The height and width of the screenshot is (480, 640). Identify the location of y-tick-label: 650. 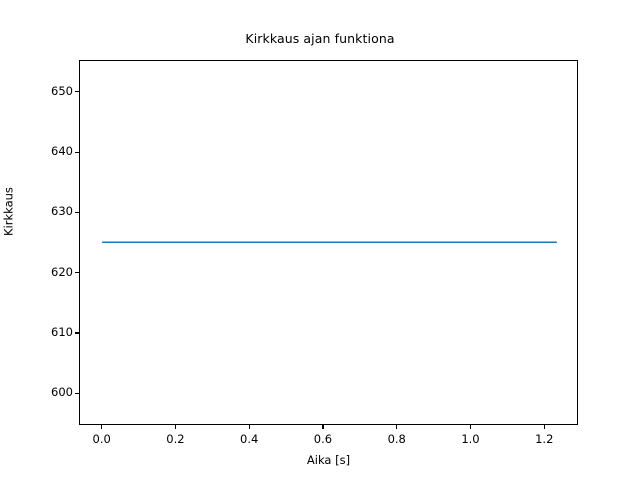
(62, 90).